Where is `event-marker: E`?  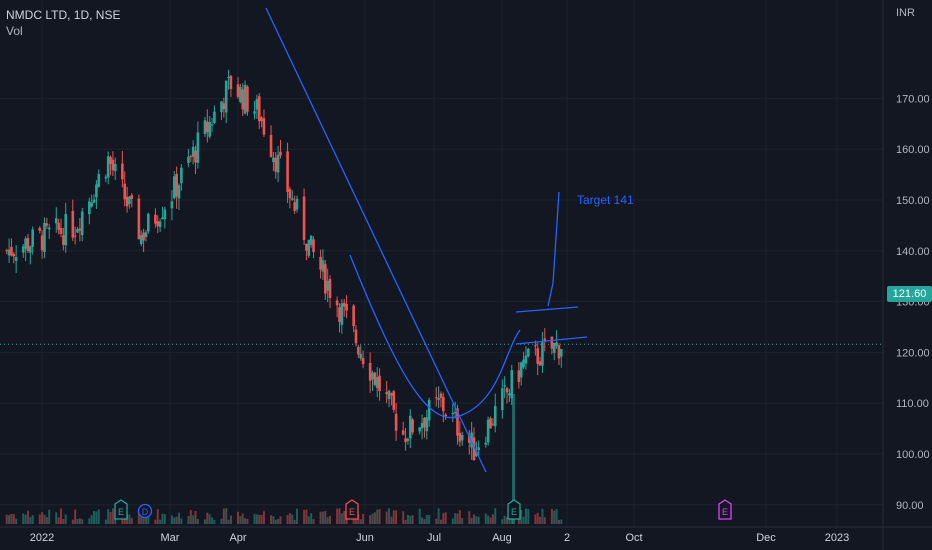 event-marker: E is located at coordinates (514, 509).